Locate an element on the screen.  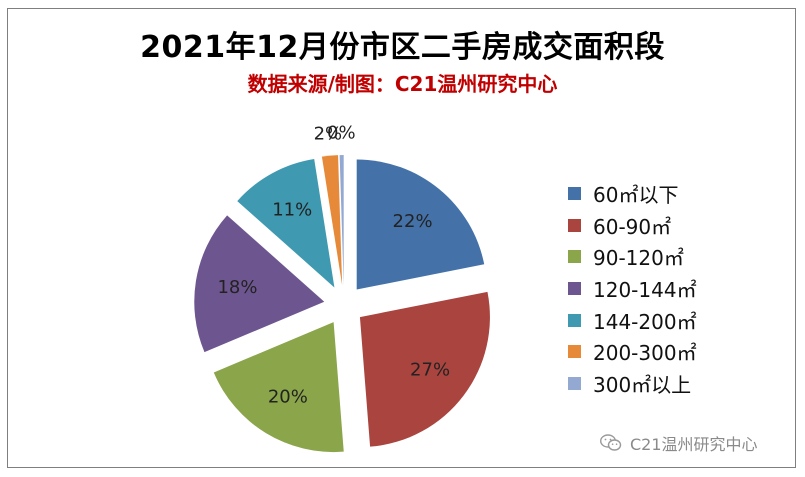
legend-item-2: 90-120㎡ is located at coordinates (632, 257).